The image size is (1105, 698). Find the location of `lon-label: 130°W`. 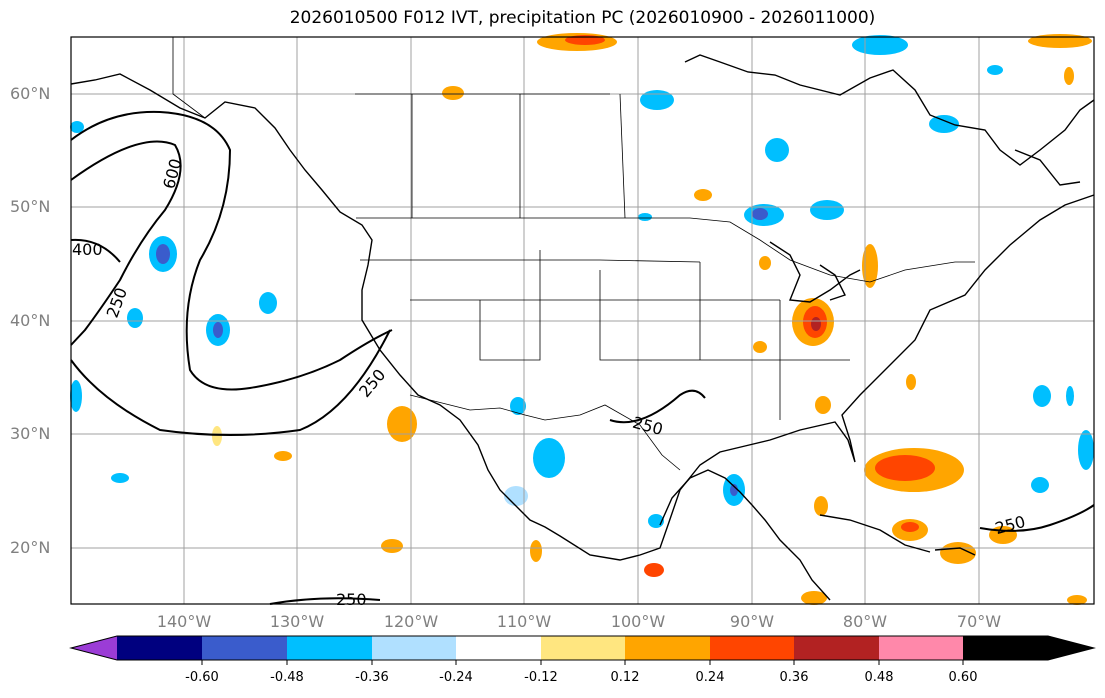

lon-label: 130°W is located at coordinates (297, 621).